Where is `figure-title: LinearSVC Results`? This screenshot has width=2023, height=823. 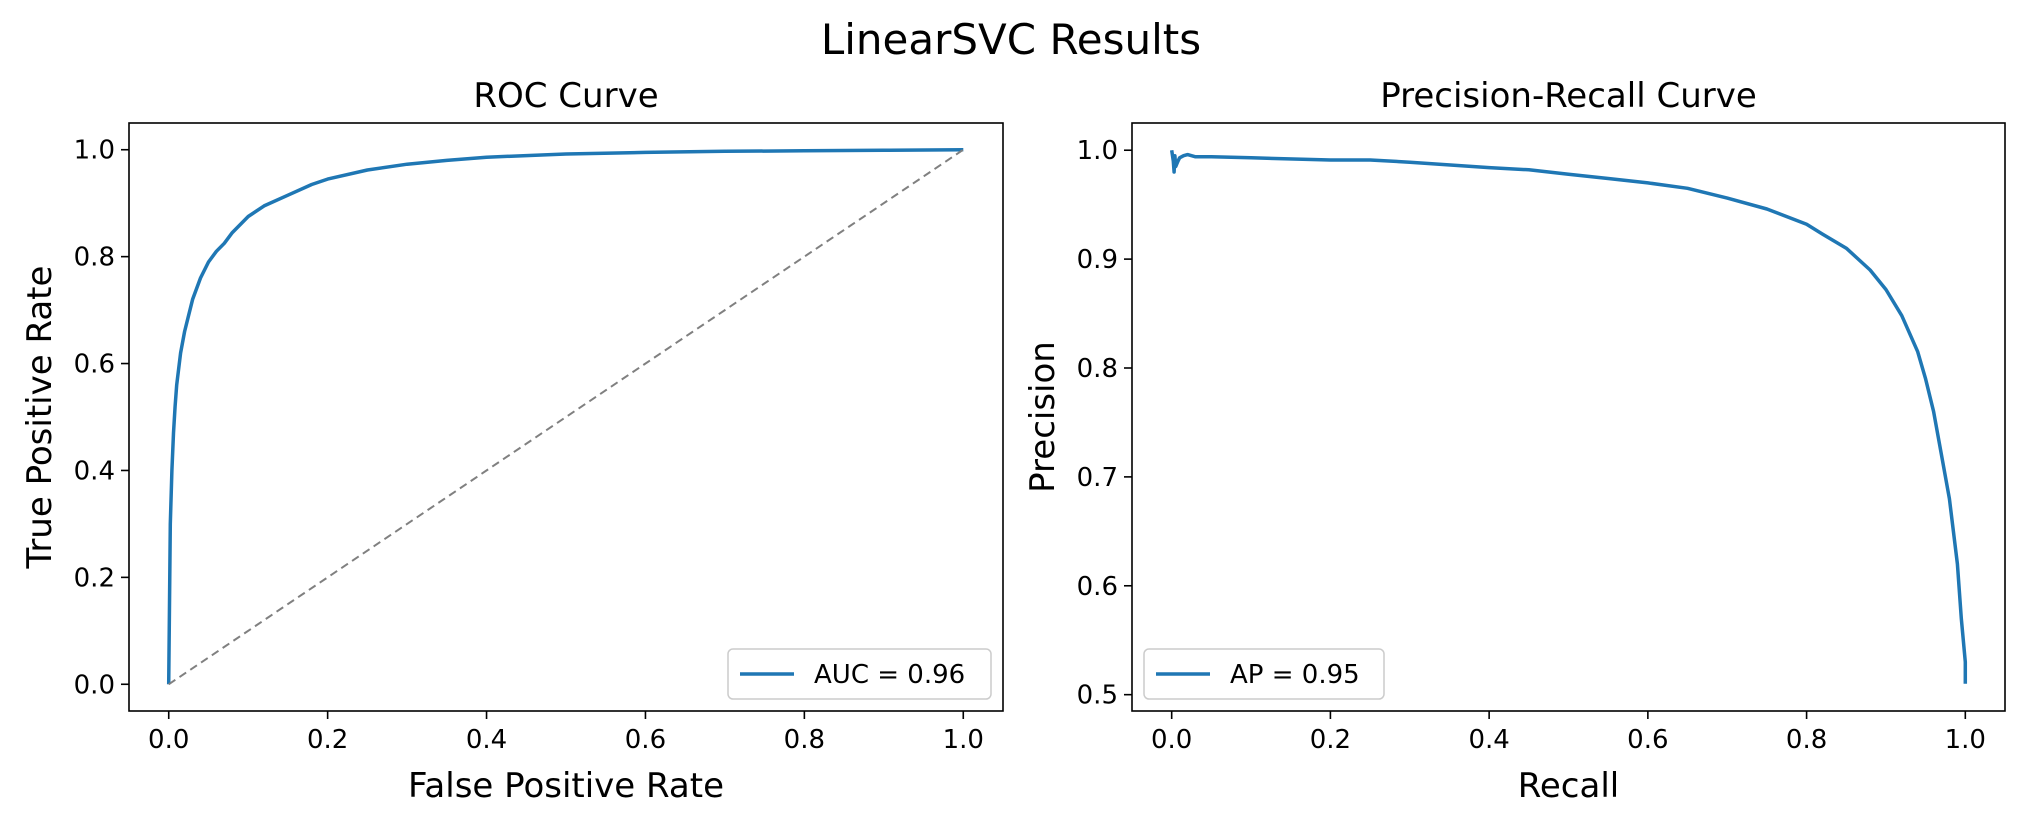 figure-title: LinearSVC Results is located at coordinates (1011, 39).